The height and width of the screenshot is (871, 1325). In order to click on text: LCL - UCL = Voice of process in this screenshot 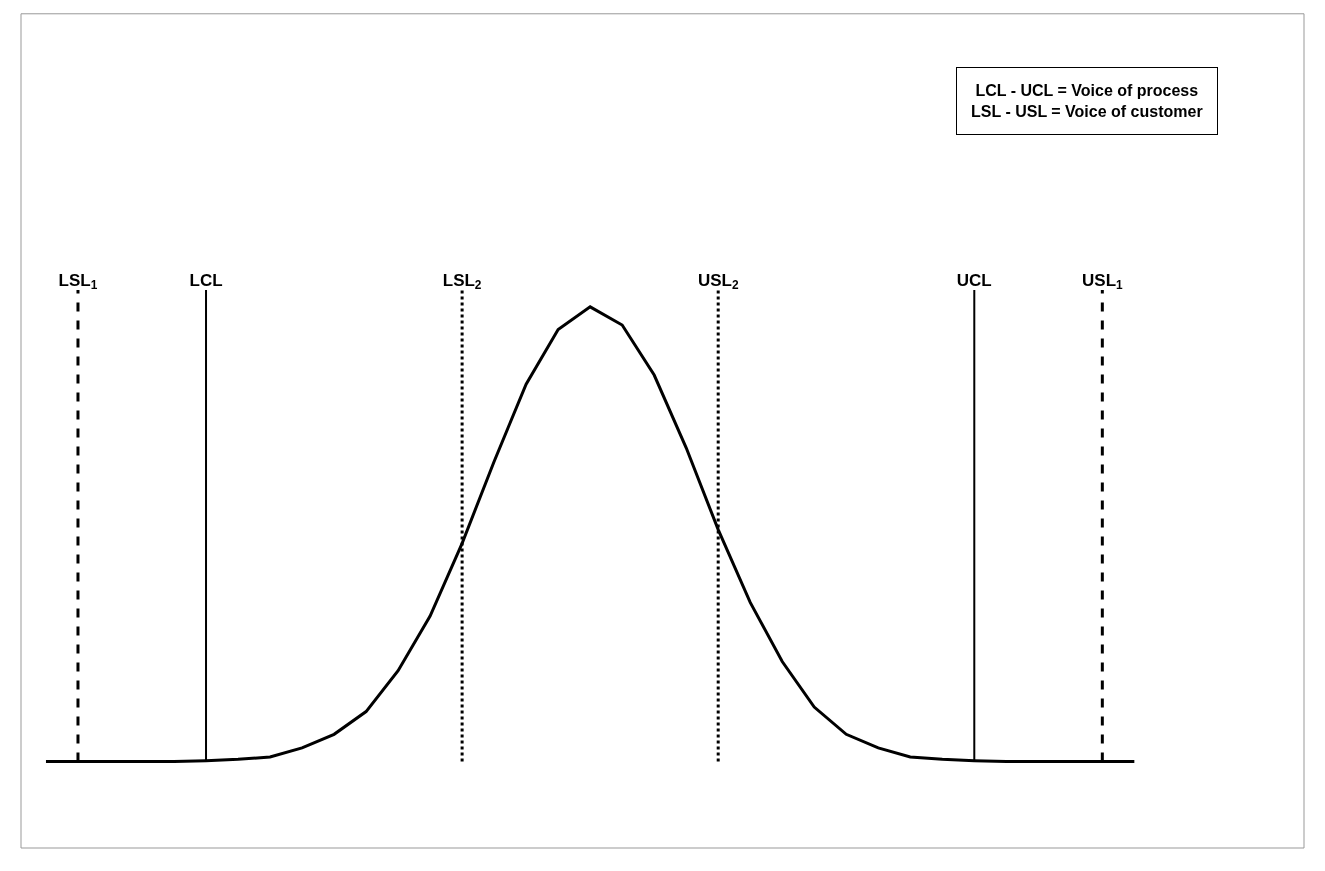, I will do `click(1087, 90)`.